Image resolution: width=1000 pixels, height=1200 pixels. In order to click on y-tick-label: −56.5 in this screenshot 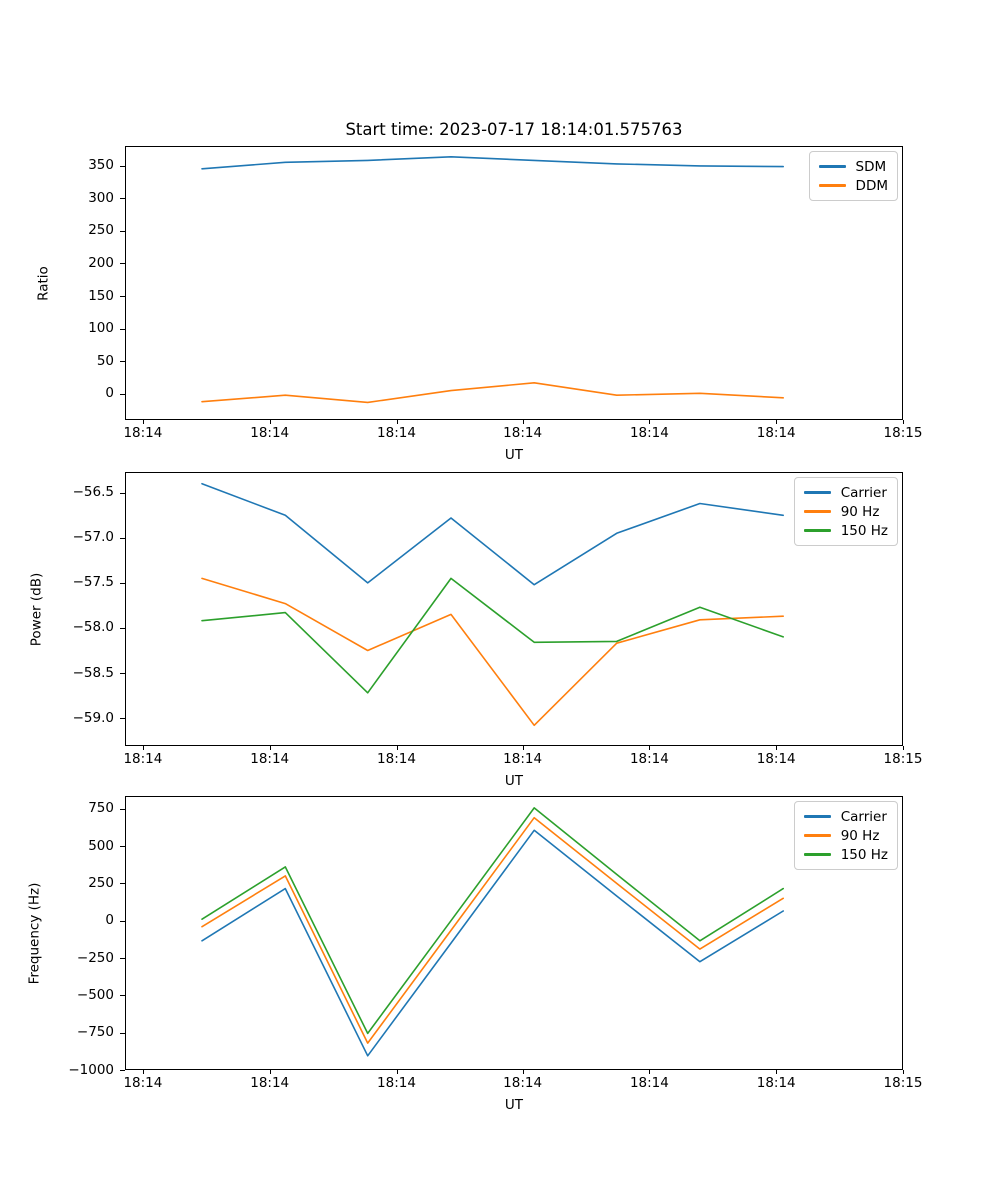, I will do `click(93, 492)`.